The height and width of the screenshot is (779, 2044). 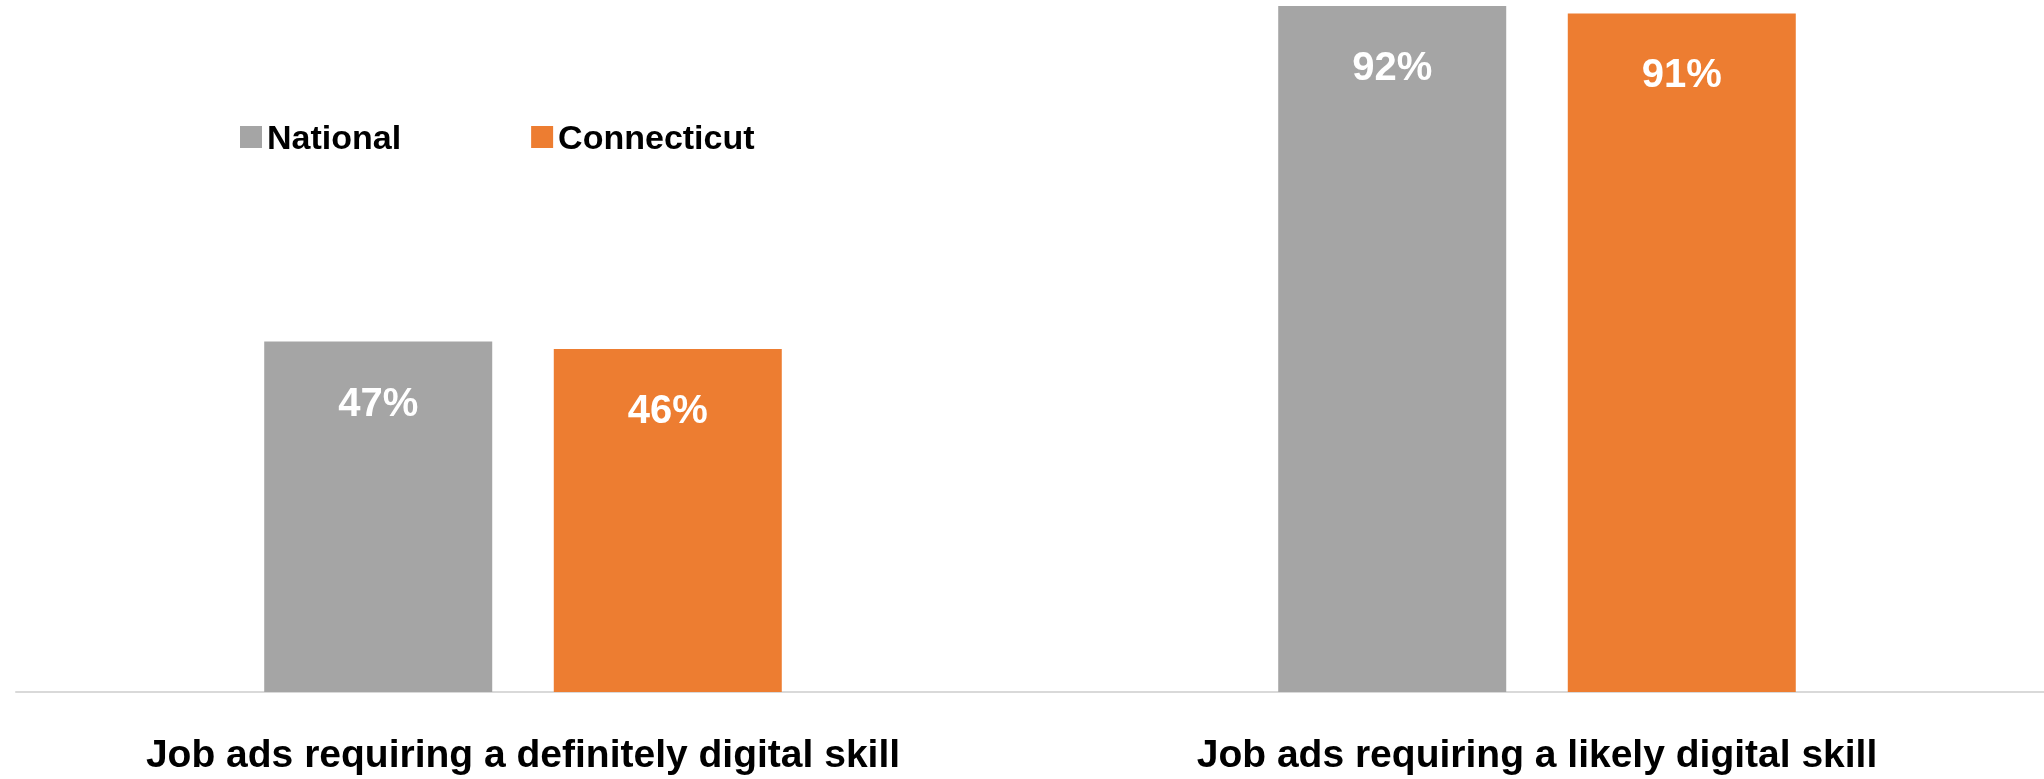 What do you see at coordinates (378, 401) in the screenshot?
I see `data-label: 47%` at bounding box center [378, 401].